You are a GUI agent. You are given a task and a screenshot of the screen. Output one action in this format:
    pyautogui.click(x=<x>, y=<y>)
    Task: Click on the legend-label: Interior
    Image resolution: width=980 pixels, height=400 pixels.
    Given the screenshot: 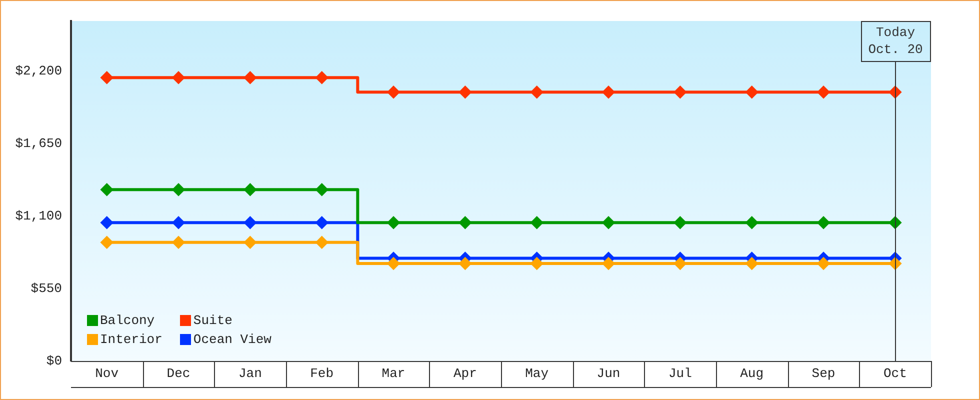 What is the action you would take?
    pyautogui.click(x=131, y=339)
    